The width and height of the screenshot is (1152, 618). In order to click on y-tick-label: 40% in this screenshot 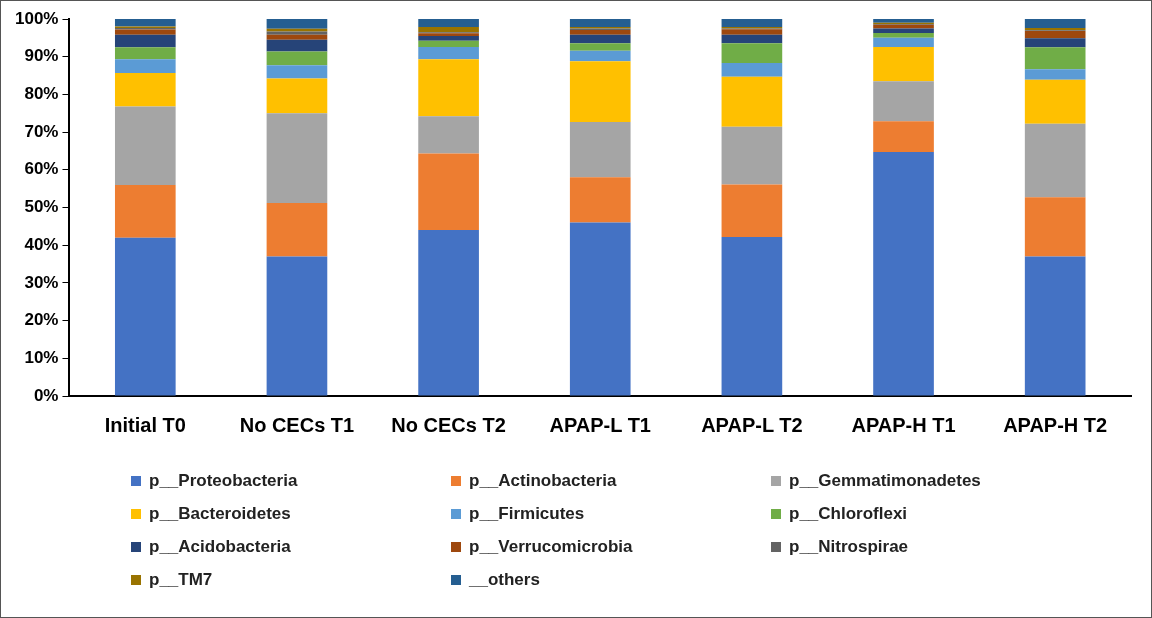, I will do `click(41, 244)`.